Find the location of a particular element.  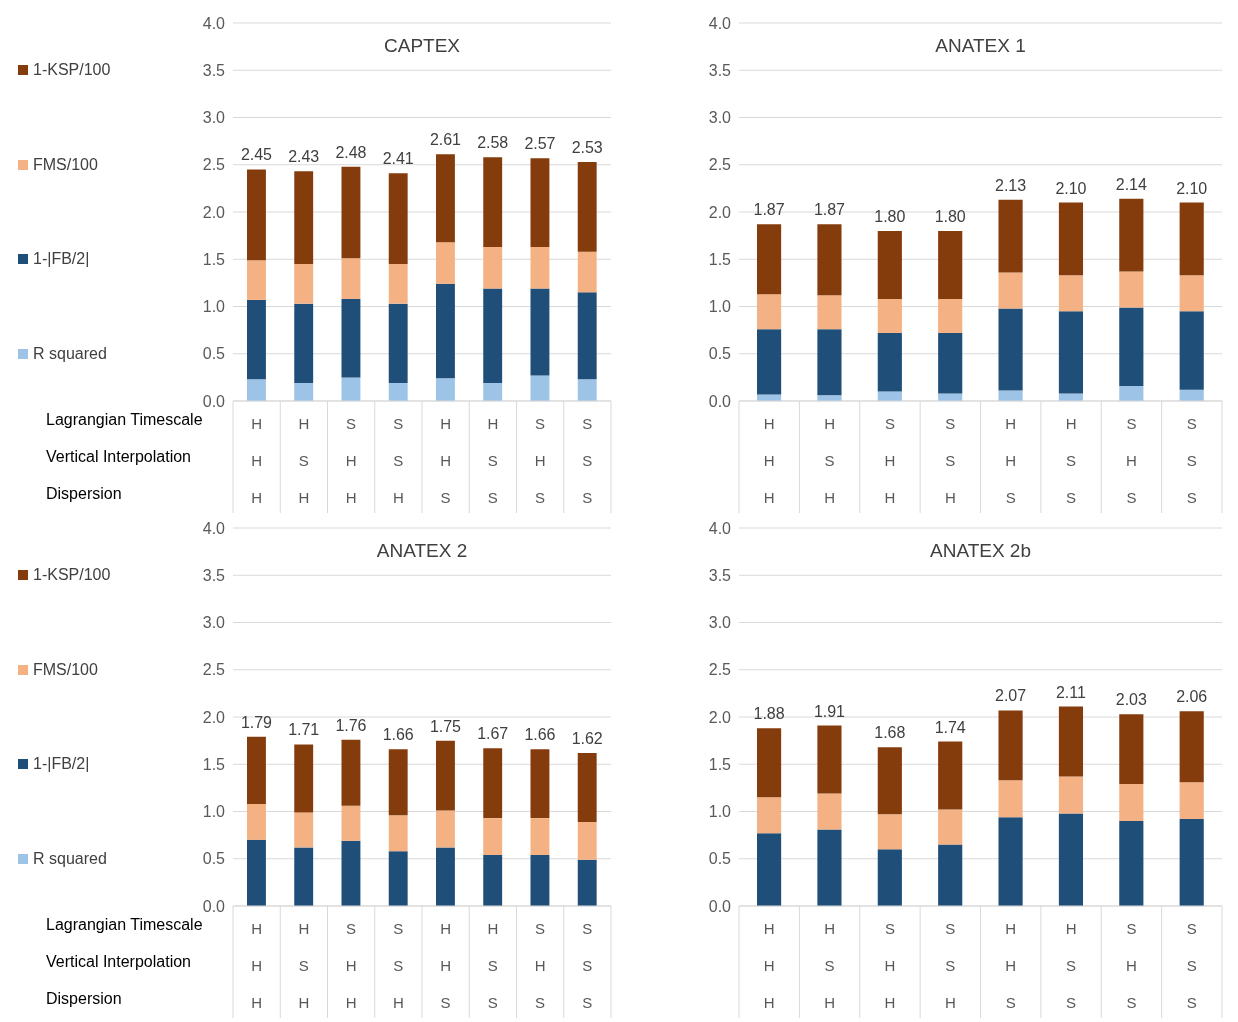

total-label: 2.61 is located at coordinates (445, 140).